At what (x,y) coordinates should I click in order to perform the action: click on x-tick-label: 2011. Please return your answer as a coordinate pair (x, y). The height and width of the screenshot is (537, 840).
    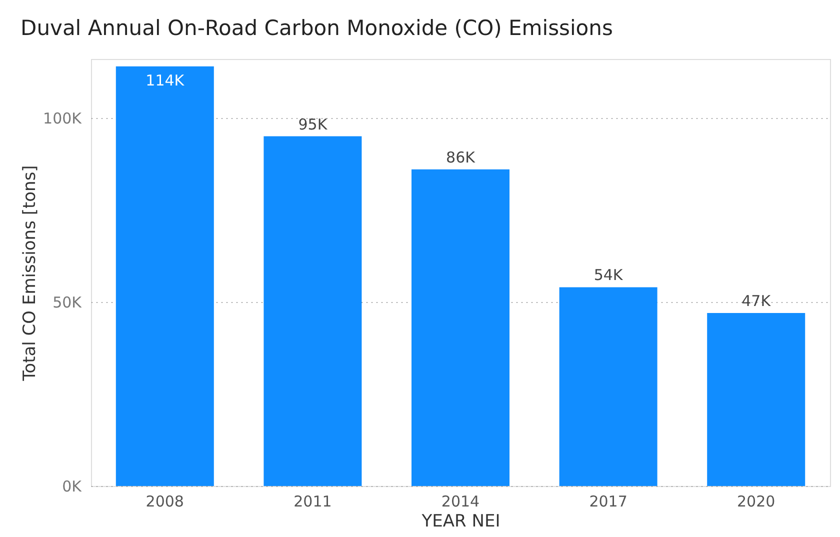
    Looking at the image, I should click on (313, 501).